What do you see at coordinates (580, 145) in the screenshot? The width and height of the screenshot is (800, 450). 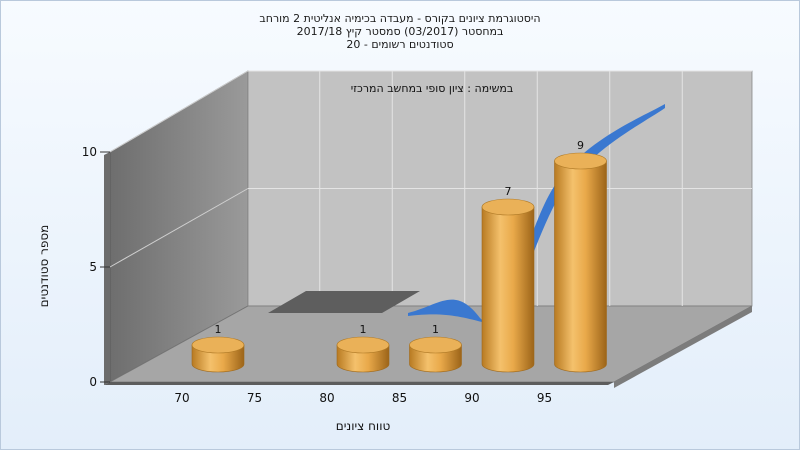 I see `data-label-95: 9` at bounding box center [580, 145].